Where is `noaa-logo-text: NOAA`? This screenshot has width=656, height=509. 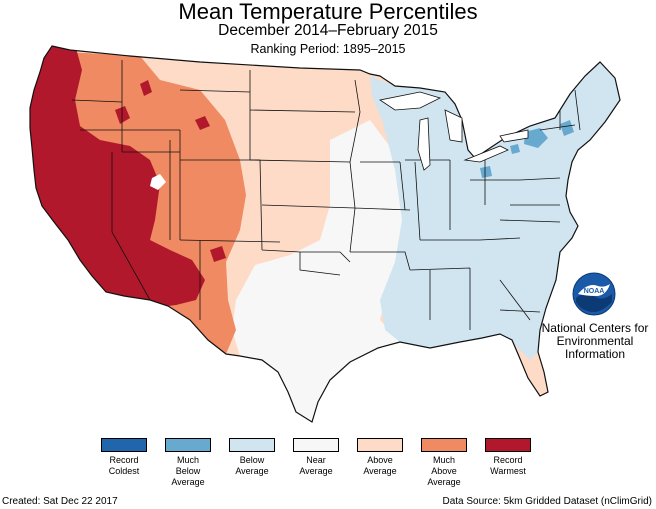
noaa-logo-text: NOAA is located at coordinates (594, 291).